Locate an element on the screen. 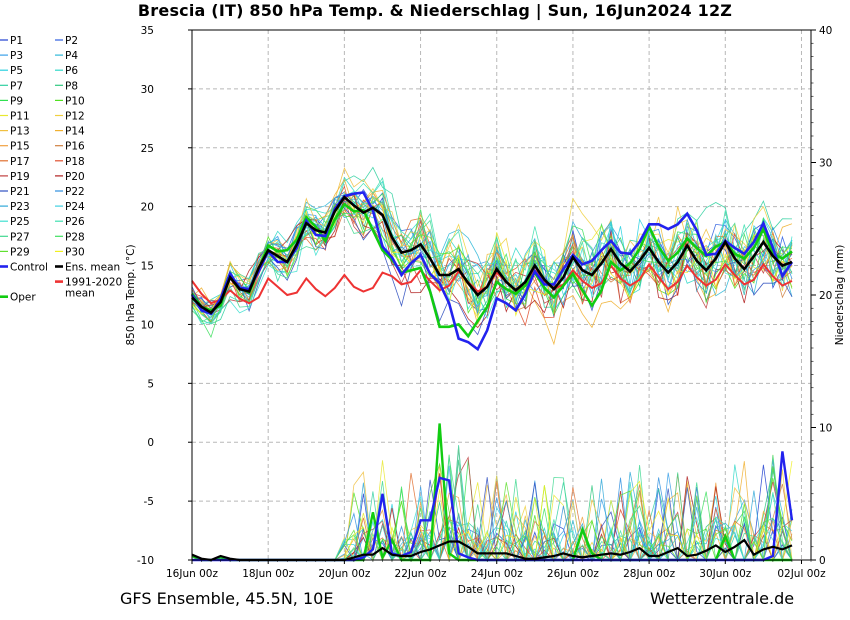 This screenshot has height=620, width=850. y2-tick-label: 30 is located at coordinates (825, 164).